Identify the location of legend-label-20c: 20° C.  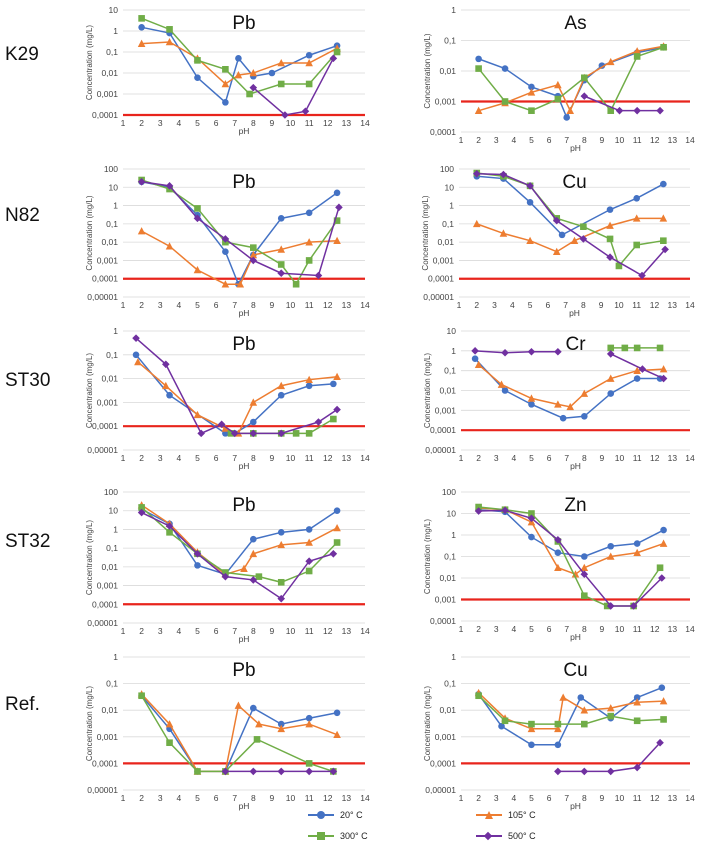
(351, 815).